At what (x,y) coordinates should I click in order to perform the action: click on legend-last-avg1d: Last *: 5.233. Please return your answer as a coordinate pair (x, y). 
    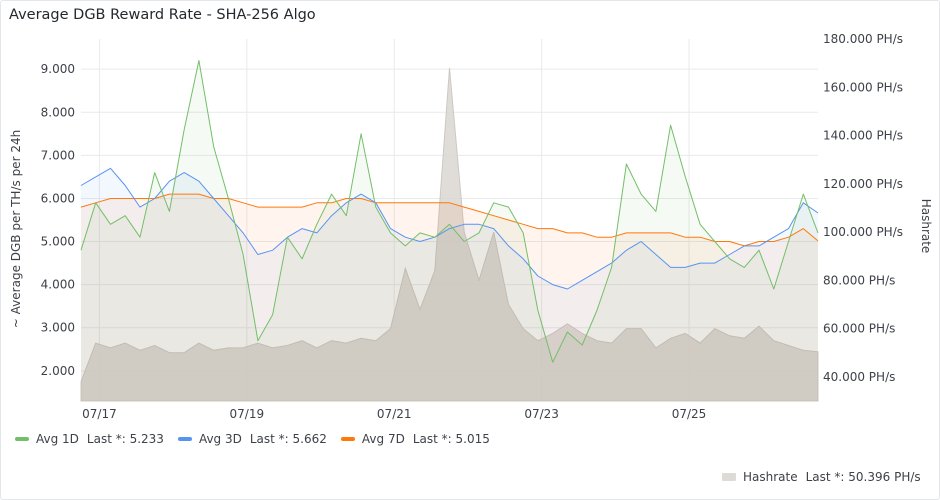
    Looking at the image, I should click on (125, 439).